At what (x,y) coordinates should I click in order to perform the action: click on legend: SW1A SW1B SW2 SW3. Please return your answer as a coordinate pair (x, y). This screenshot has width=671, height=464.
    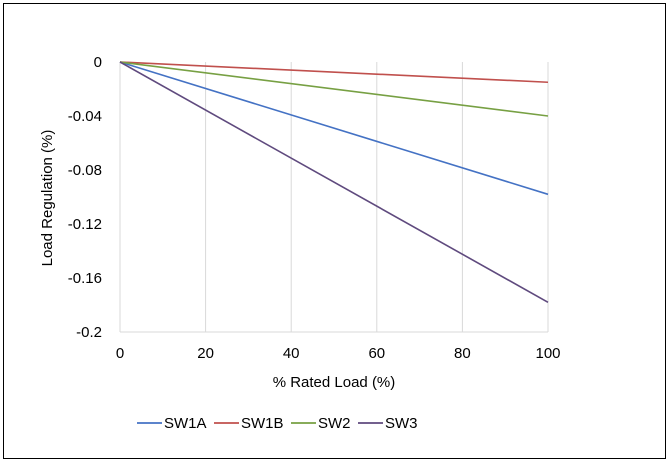
    Looking at the image, I should click on (277, 423).